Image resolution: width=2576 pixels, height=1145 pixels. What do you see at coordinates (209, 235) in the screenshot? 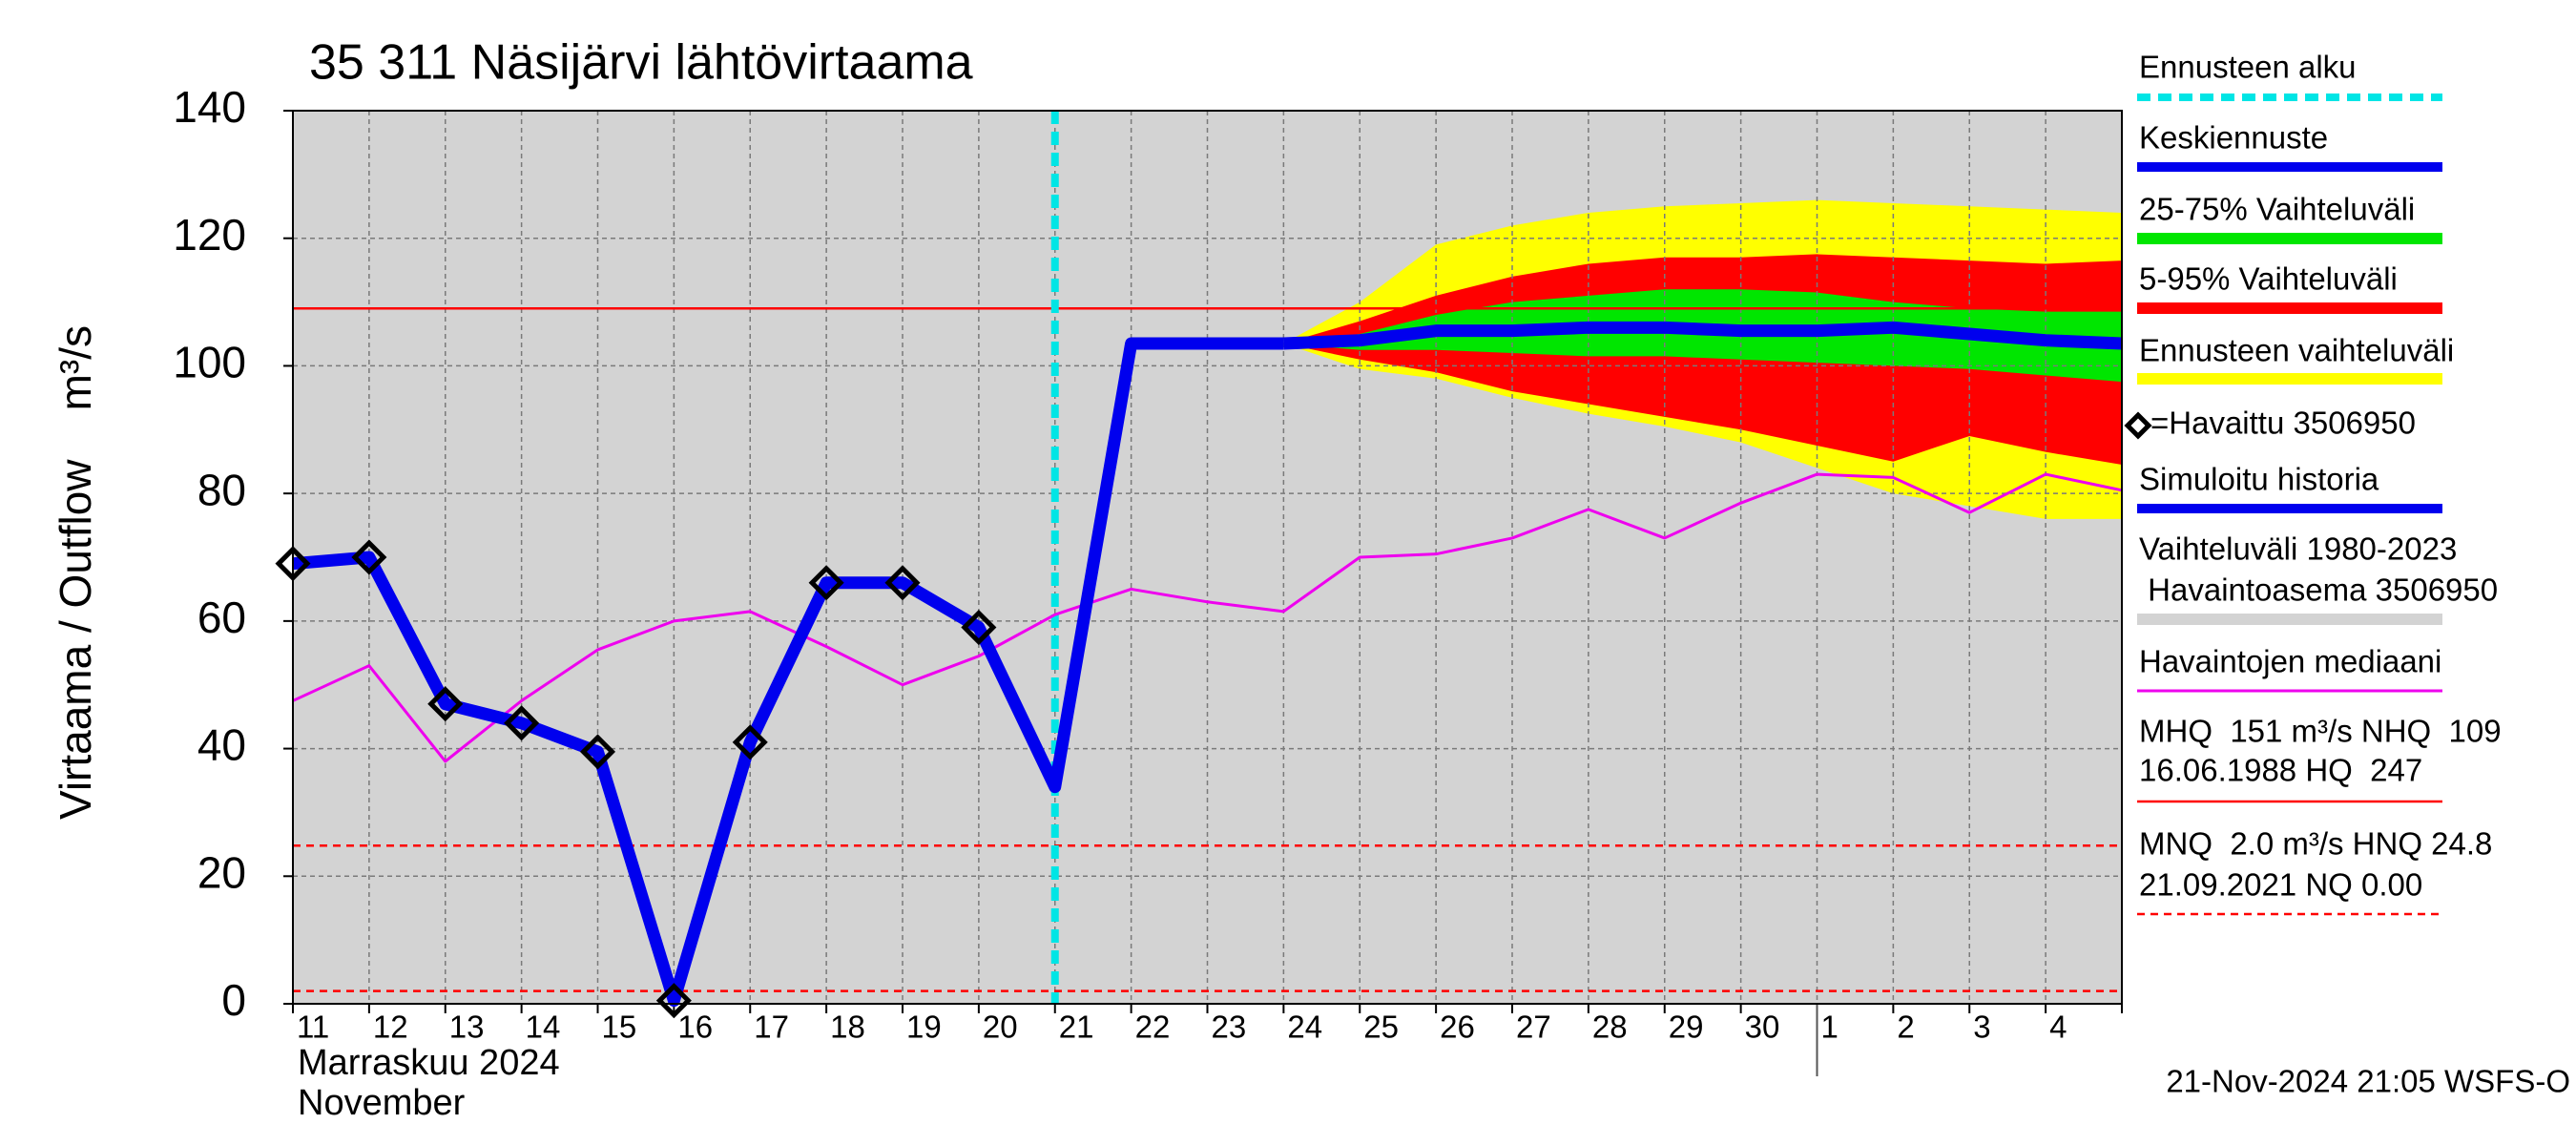
I see `y-tick-label: 120` at bounding box center [209, 235].